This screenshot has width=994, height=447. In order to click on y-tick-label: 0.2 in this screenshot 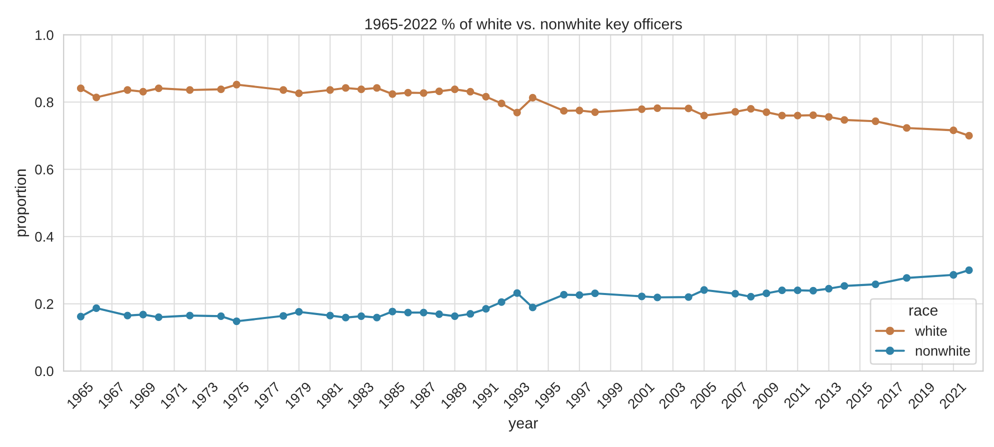, I will do `click(44, 304)`.